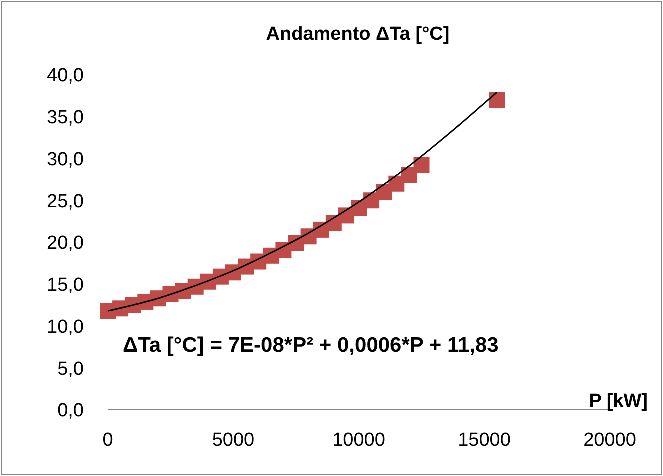 Image resolution: width=663 pixels, height=476 pixels. What do you see at coordinates (65, 327) in the screenshot?
I see `y-tick-label: 10,0` at bounding box center [65, 327].